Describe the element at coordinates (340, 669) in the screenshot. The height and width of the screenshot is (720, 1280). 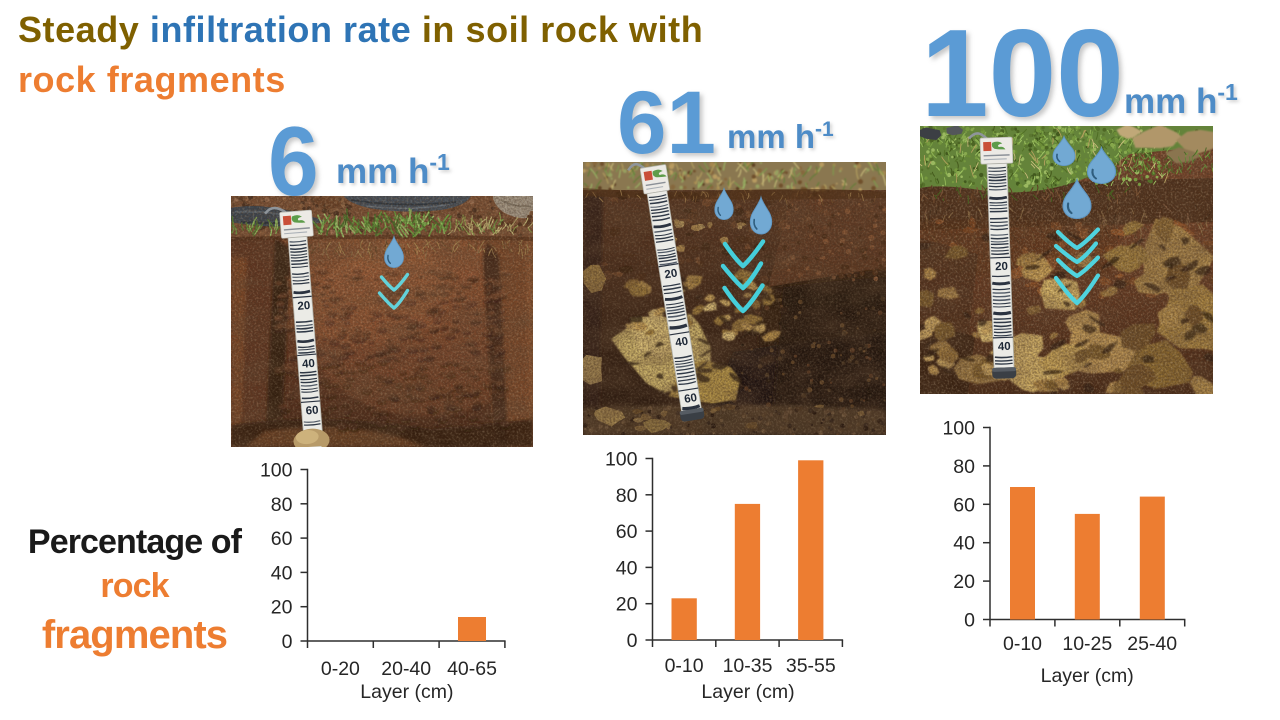
I see `svg-text: 0-20` at that location.